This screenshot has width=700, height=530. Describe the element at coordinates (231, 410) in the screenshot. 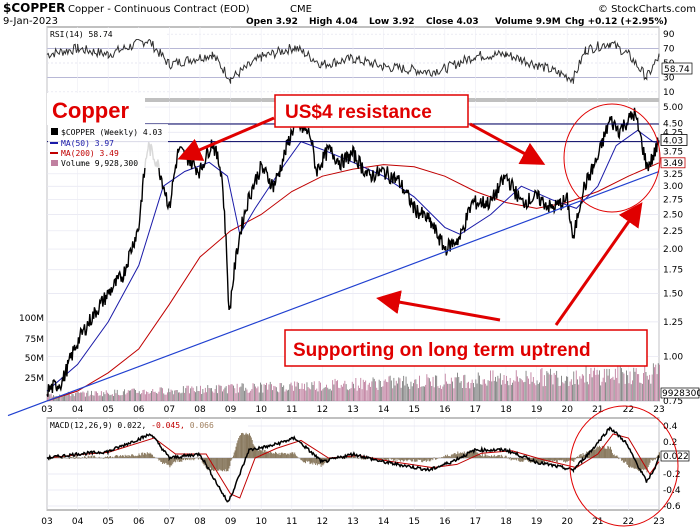

I see `x-tick-label: 09` at that location.